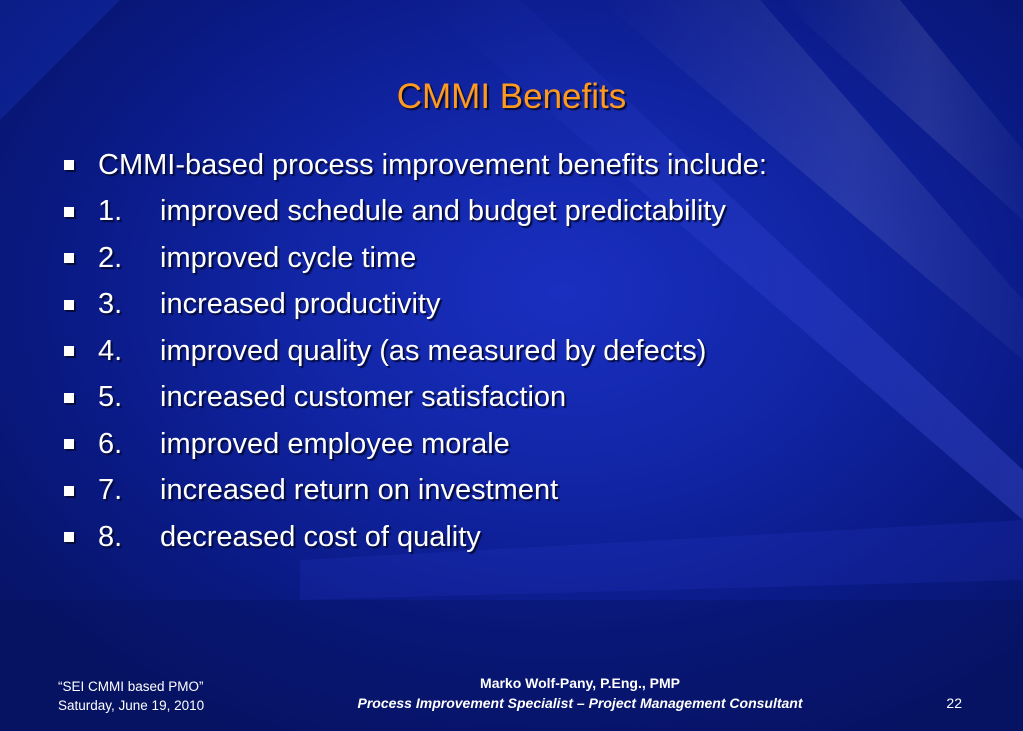  I want to click on item-number: 5., so click(110, 397).